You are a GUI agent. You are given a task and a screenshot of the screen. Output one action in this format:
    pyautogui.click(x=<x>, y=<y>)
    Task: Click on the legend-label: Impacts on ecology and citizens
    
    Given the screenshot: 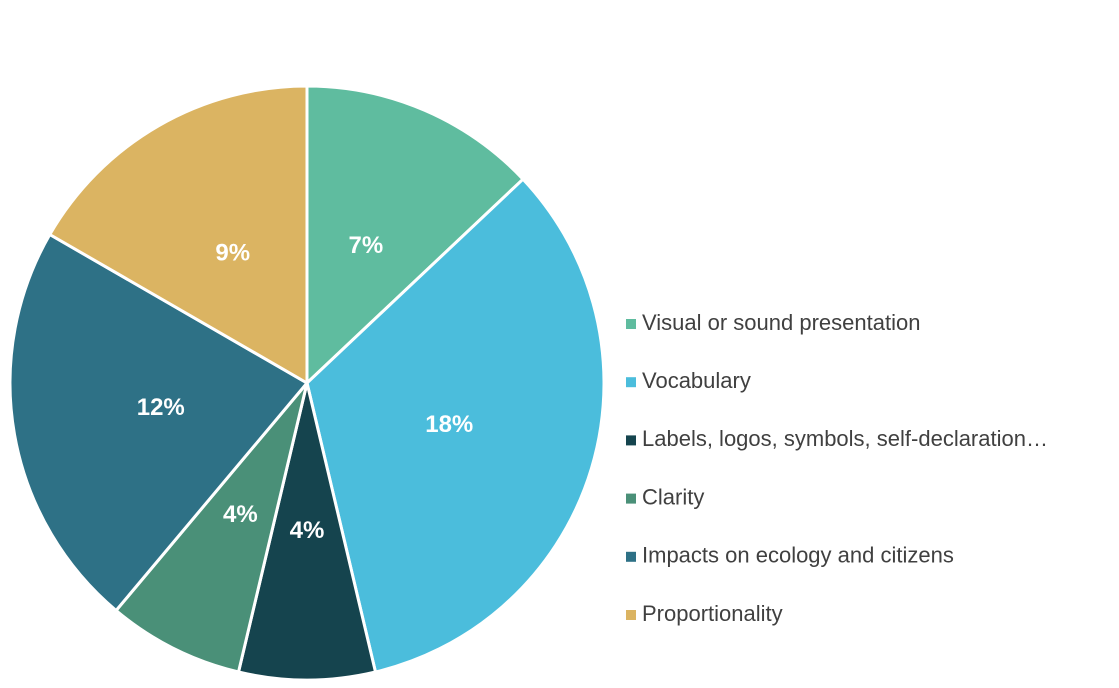 What is the action you would take?
    pyautogui.click(x=798, y=555)
    